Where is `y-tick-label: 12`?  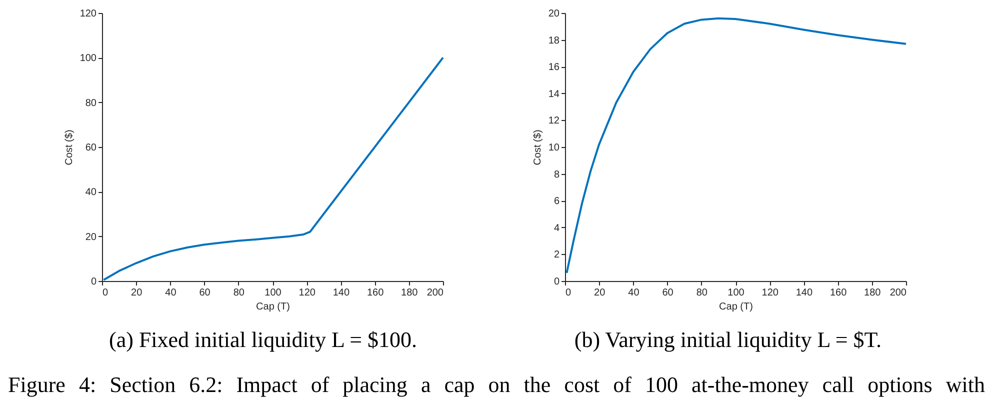 y-tick-label: 12 is located at coordinates (554, 121).